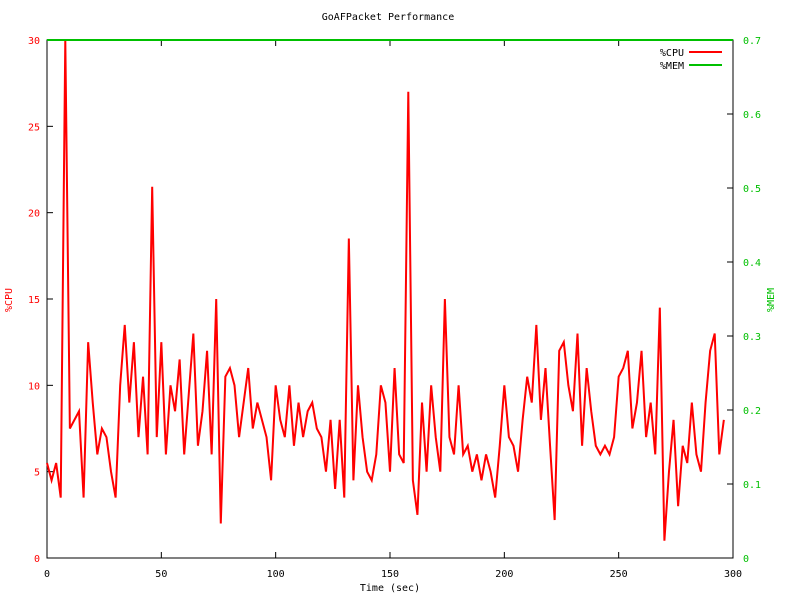  I want to click on x-tick-label: 0, so click(47, 574).